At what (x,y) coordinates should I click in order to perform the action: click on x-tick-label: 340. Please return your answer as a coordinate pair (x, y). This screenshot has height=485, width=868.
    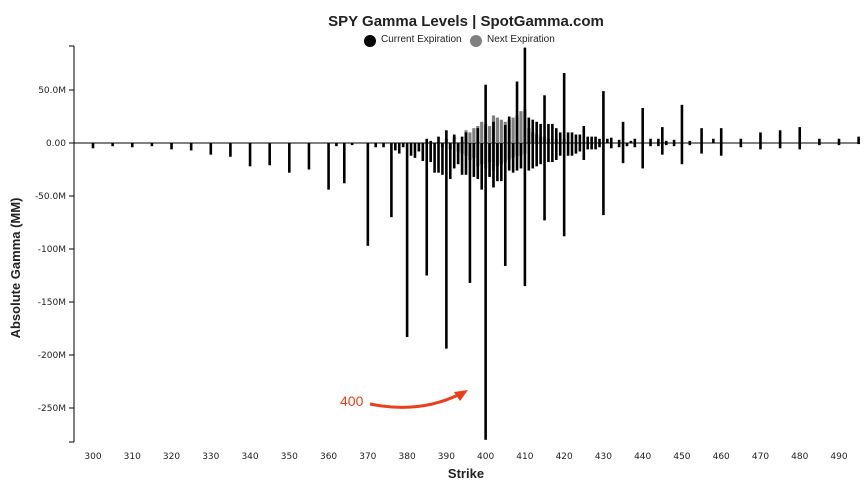
    Looking at the image, I should click on (249, 457).